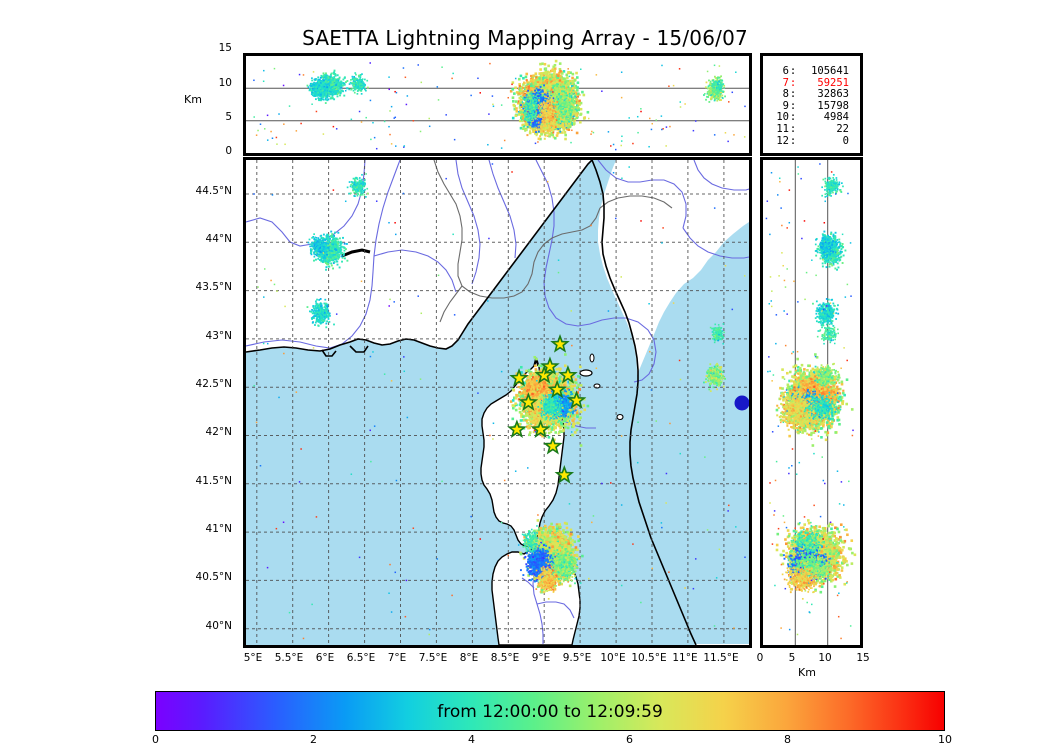 The image size is (1050, 750). Describe the element at coordinates (613, 658) in the screenshot. I see `map-lon-tick-10: 10°E` at that location.